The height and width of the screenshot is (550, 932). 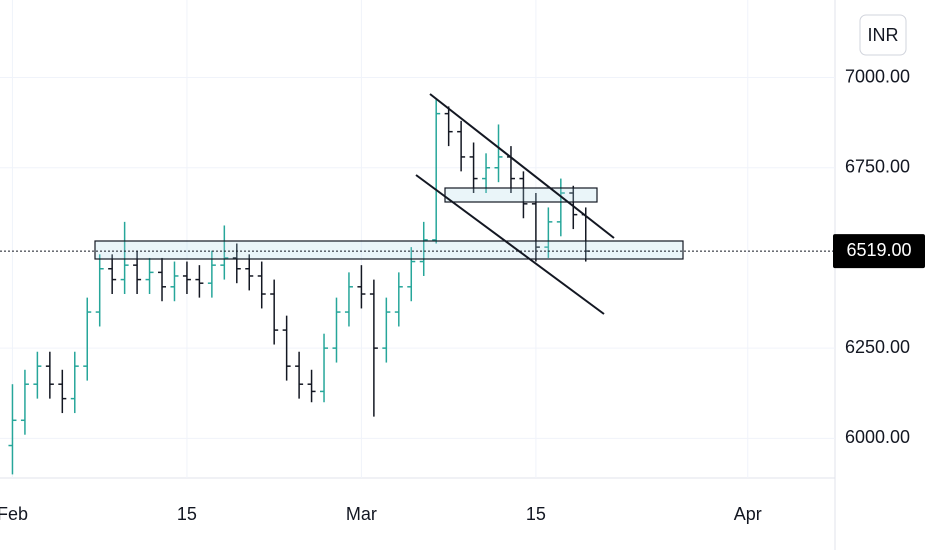 What do you see at coordinates (877, 437) in the screenshot?
I see `y-tick-label: 6000.00` at bounding box center [877, 437].